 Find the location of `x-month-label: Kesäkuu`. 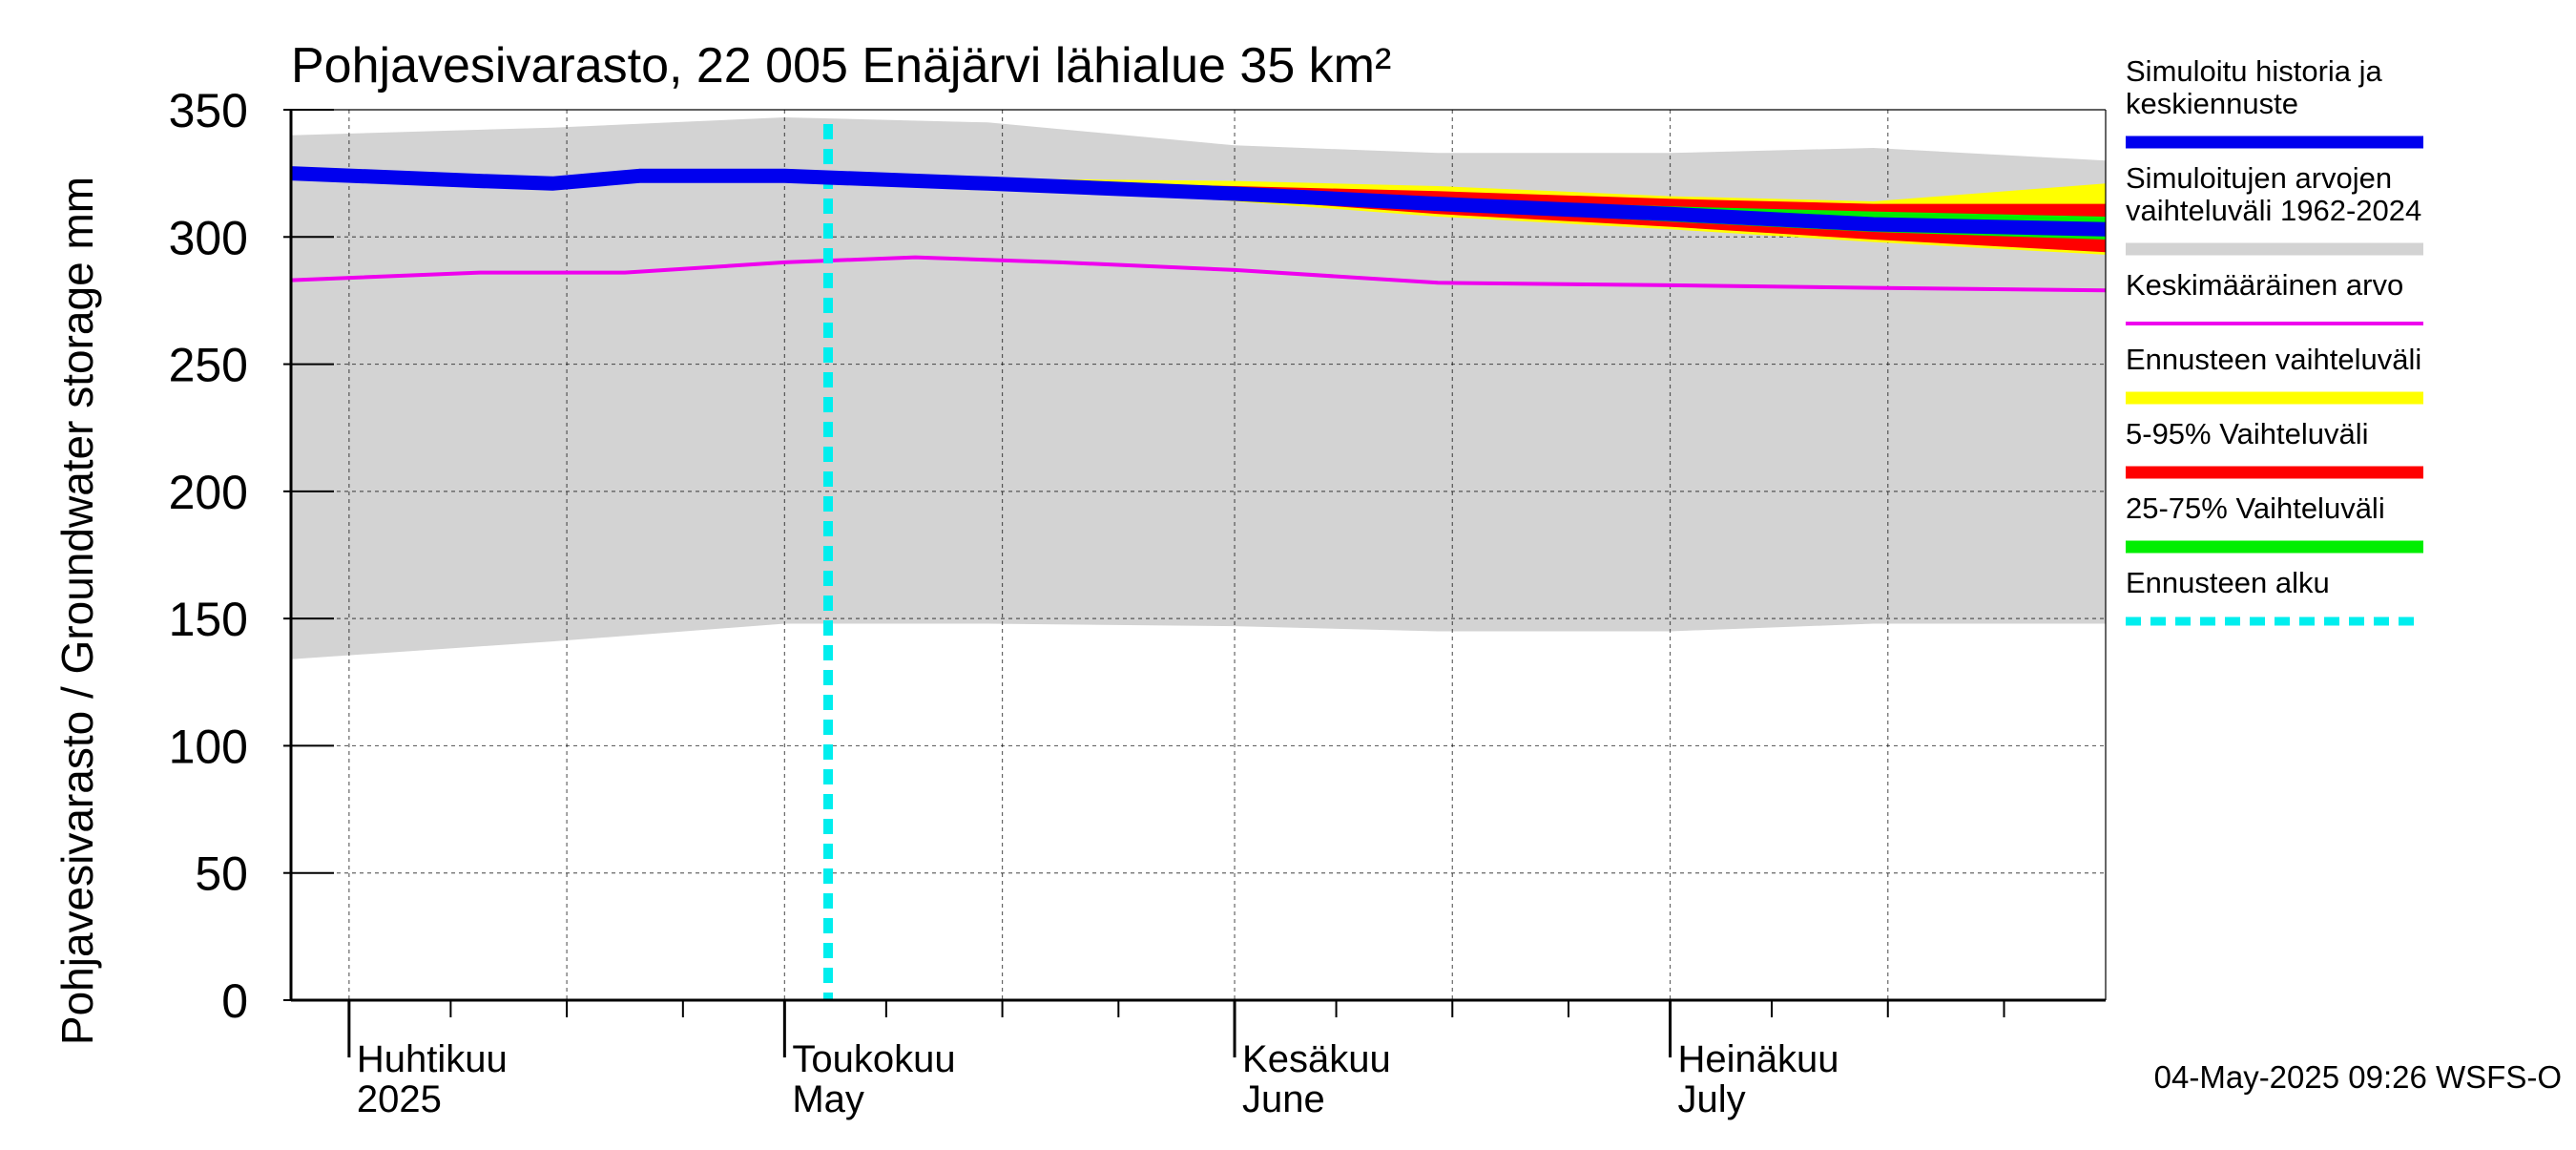

x-month-label: Kesäkuu is located at coordinates (1316, 1059).